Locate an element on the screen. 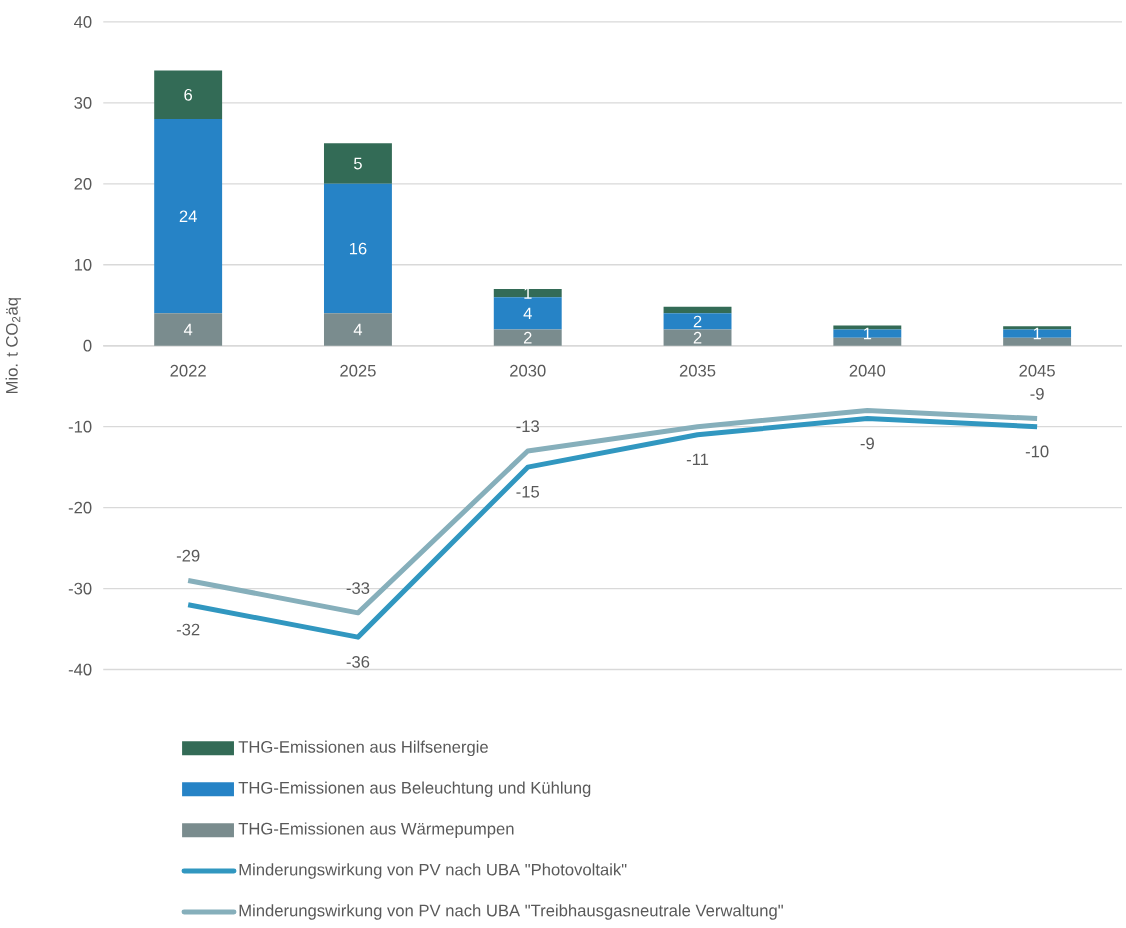 The height and width of the screenshot is (928, 1126). data-label: -15 is located at coordinates (528, 492).